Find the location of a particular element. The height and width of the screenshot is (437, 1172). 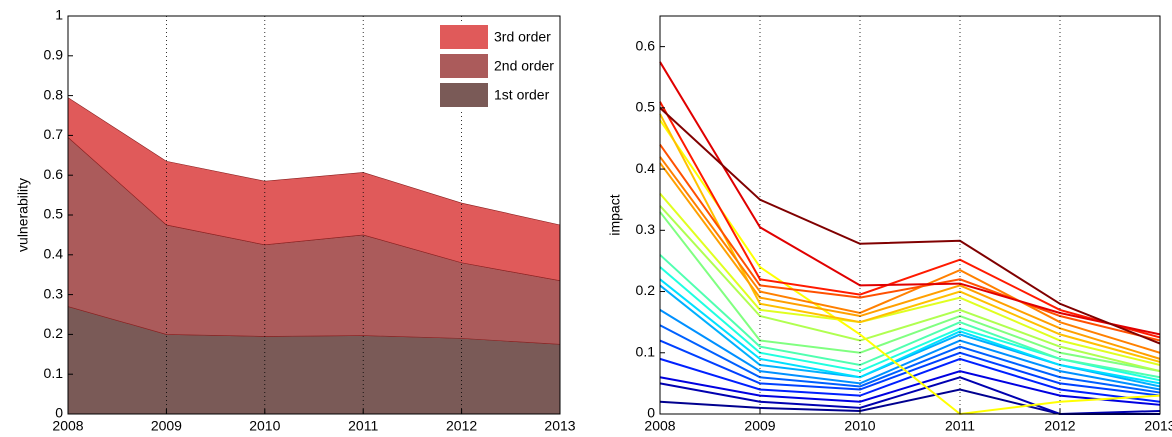

y-tick-label: 1 is located at coordinates (59, 15).